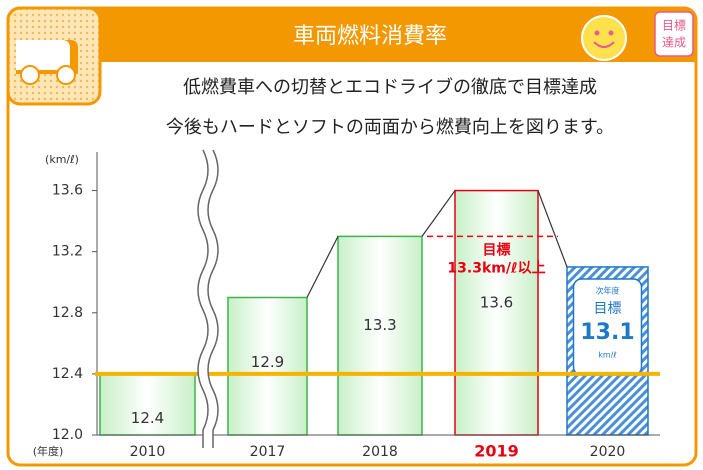  What do you see at coordinates (496, 302) in the screenshot?
I see `data-label: 13.6` at bounding box center [496, 302].